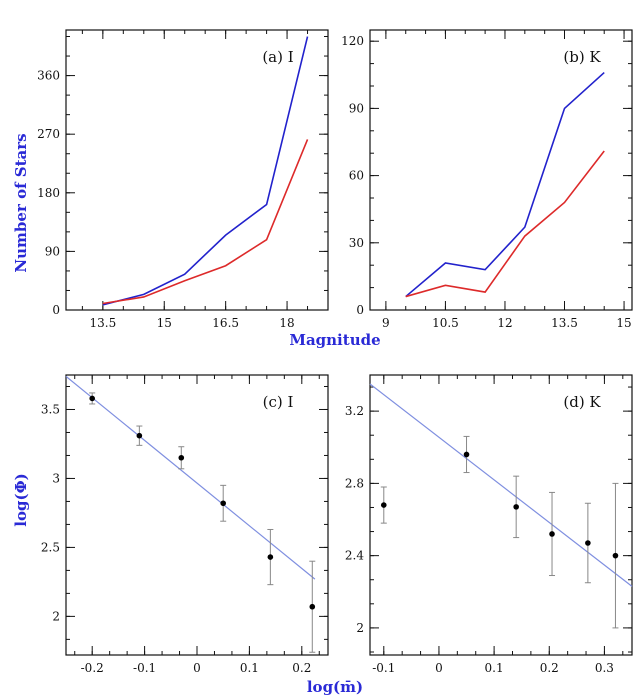  What do you see at coordinates (352, 41) in the screenshot?
I see `y-tick-label: 120` at bounding box center [352, 41].